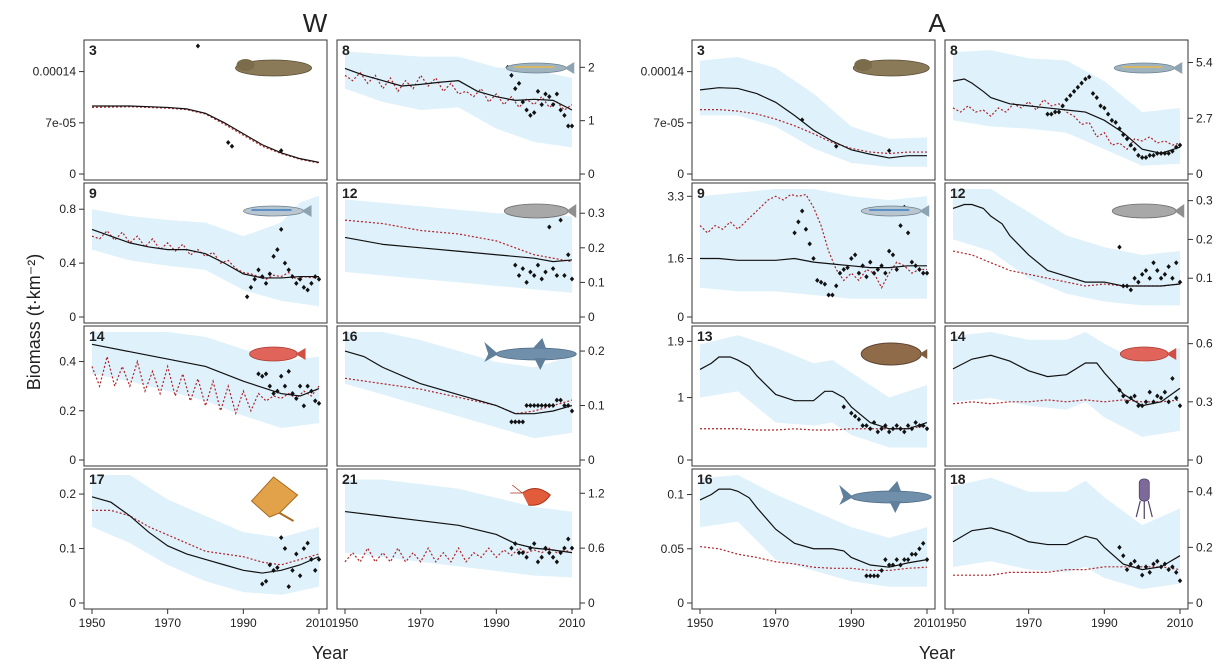 This screenshot has width=1230, height=665. What do you see at coordinates (701, 50) in the screenshot?
I see `panel-number: 3` at bounding box center [701, 50].